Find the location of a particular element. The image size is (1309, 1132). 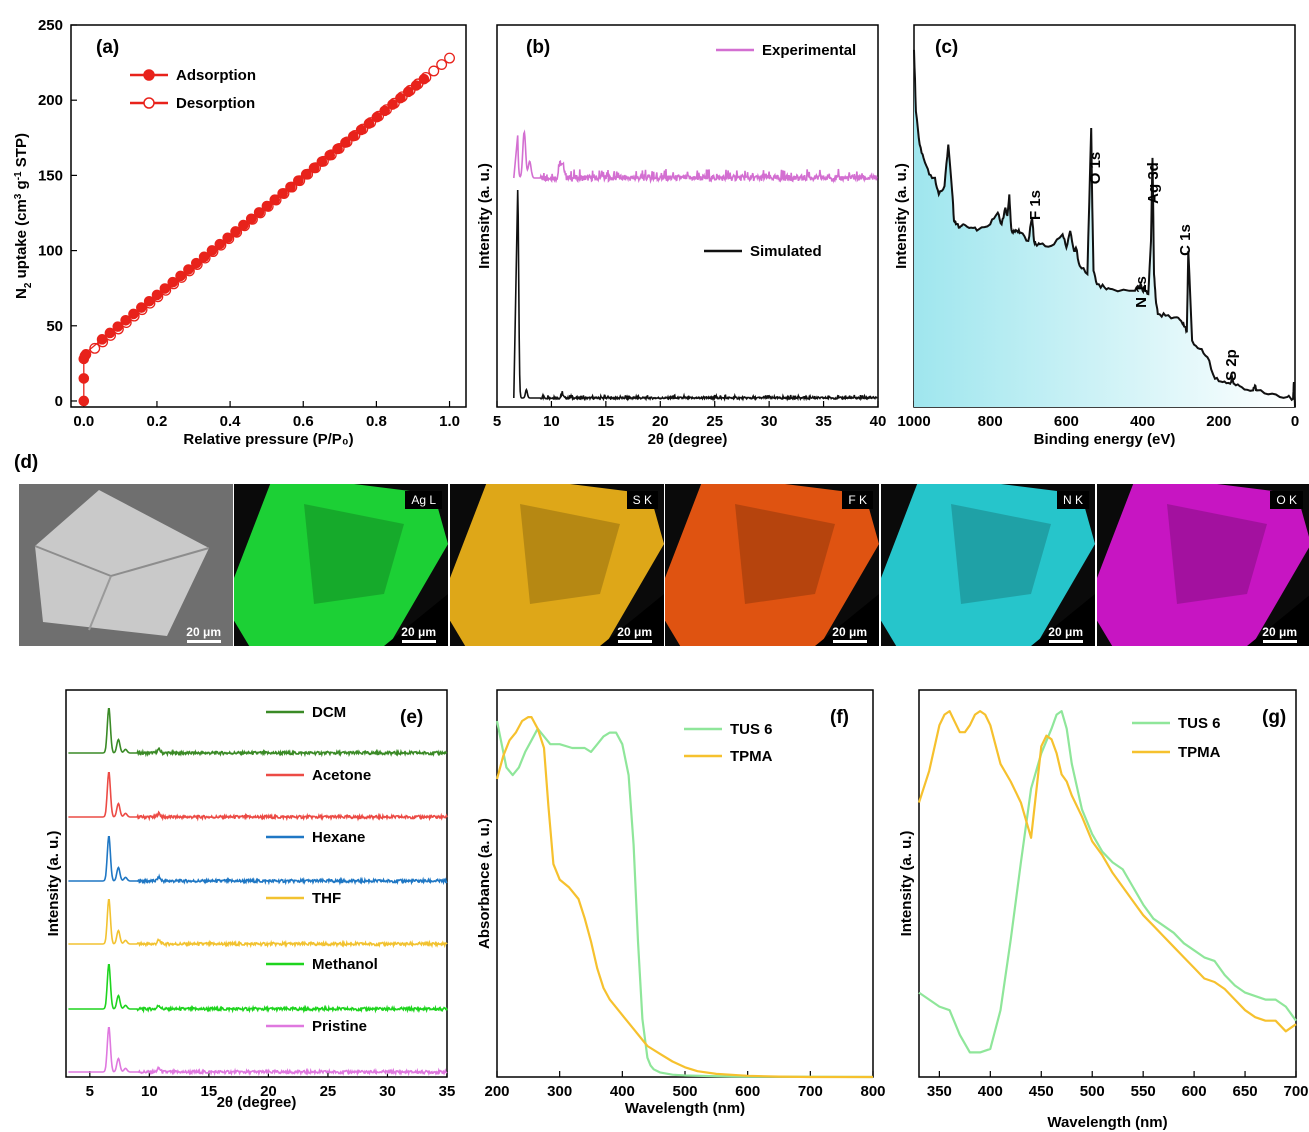

crystal-f is located at coordinates (772, 565).